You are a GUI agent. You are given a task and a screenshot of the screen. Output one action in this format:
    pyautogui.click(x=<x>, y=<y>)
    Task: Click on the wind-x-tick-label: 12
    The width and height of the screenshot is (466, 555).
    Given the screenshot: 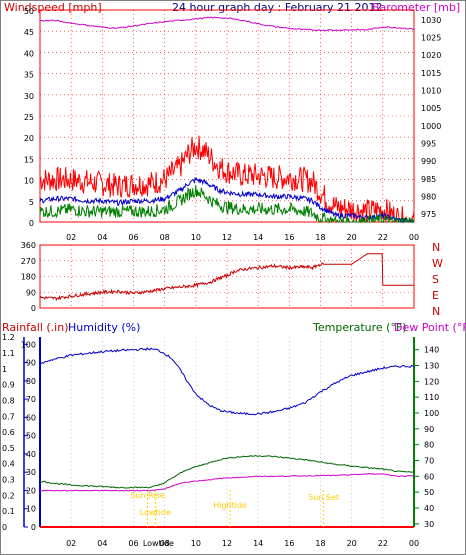 What is the action you would take?
    pyautogui.click(x=227, y=237)
    